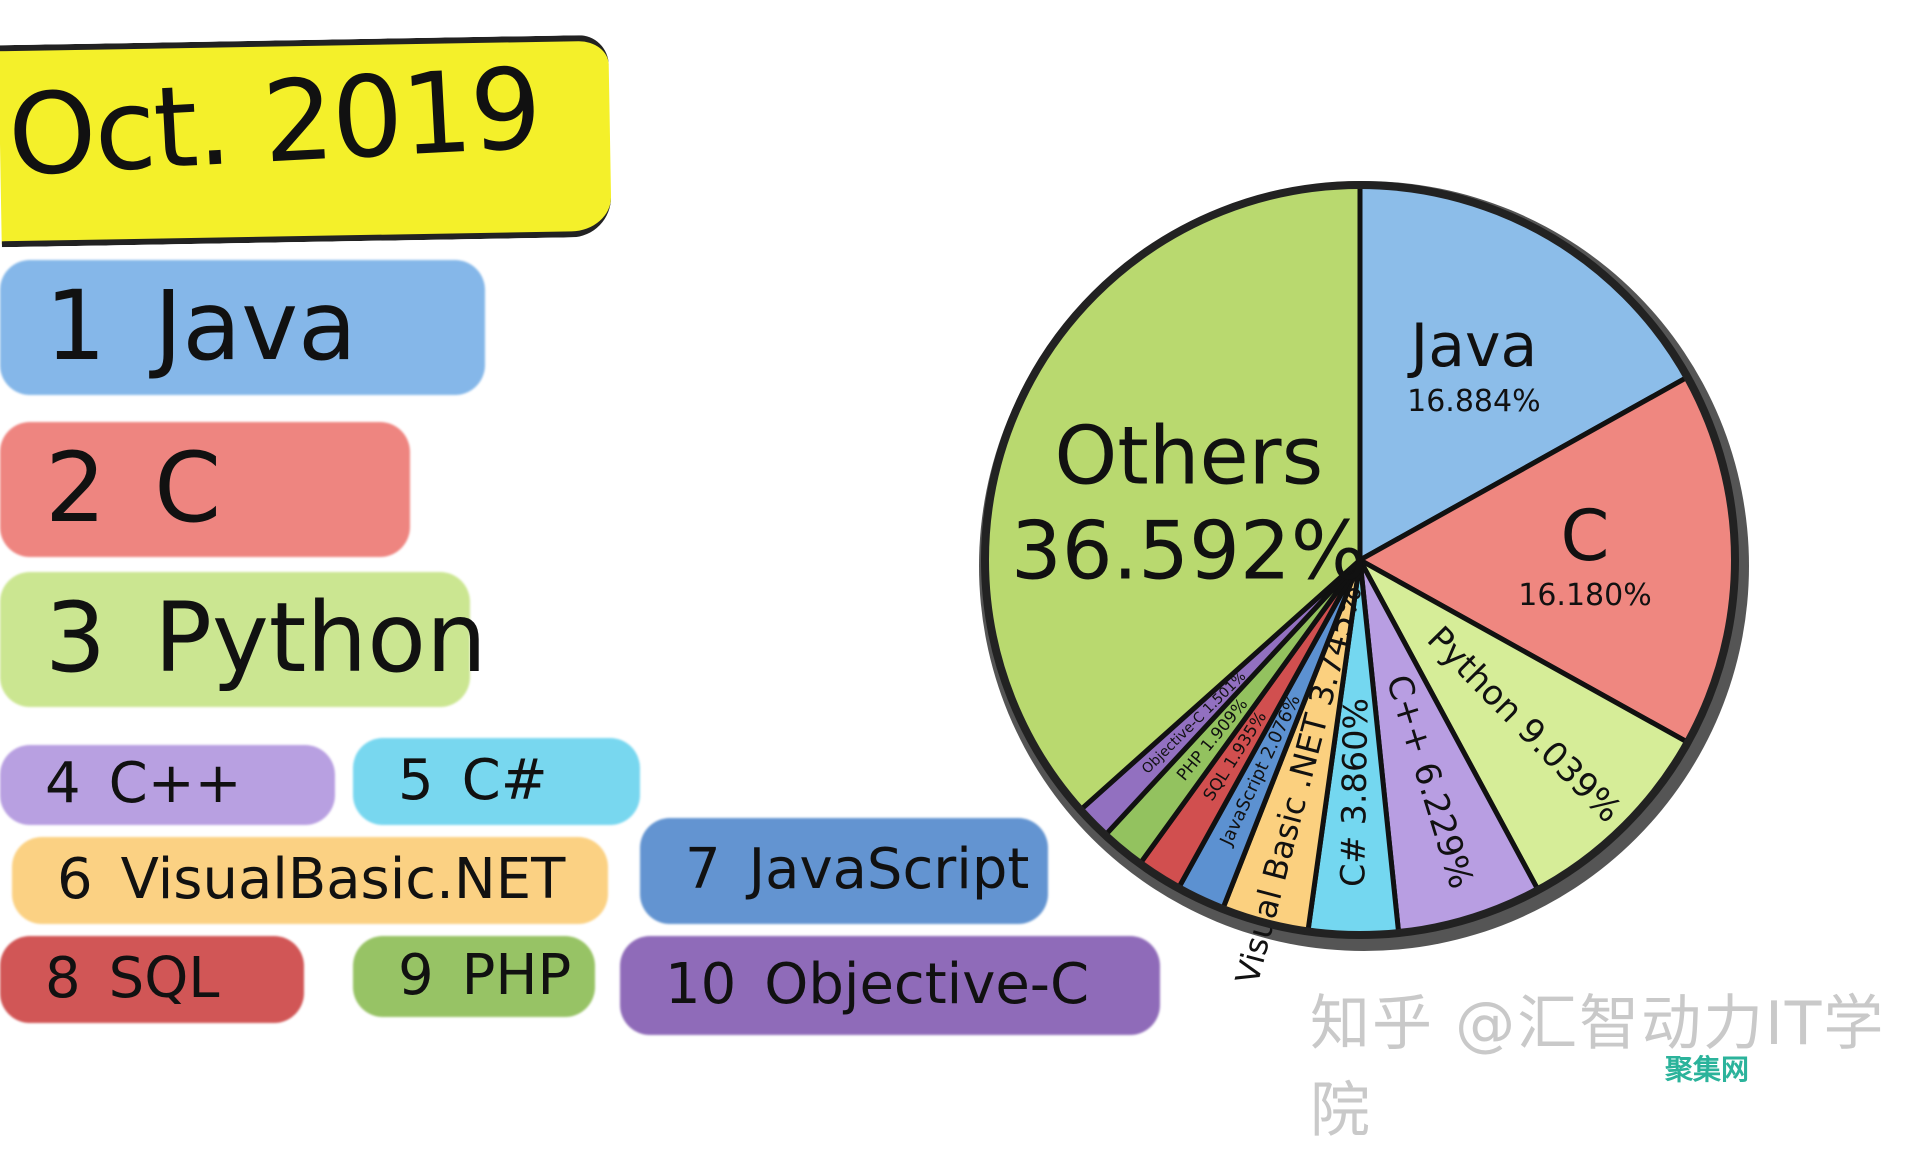  Describe the element at coordinates (1474, 365) in the screenshot. I see `pie-label-0: Java 16.884%` at that location.